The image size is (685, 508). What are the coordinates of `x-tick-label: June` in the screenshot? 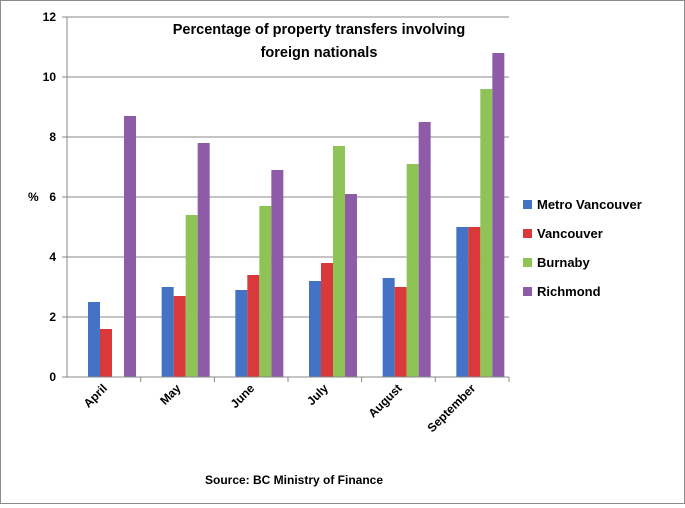 It's located at (243, 396).